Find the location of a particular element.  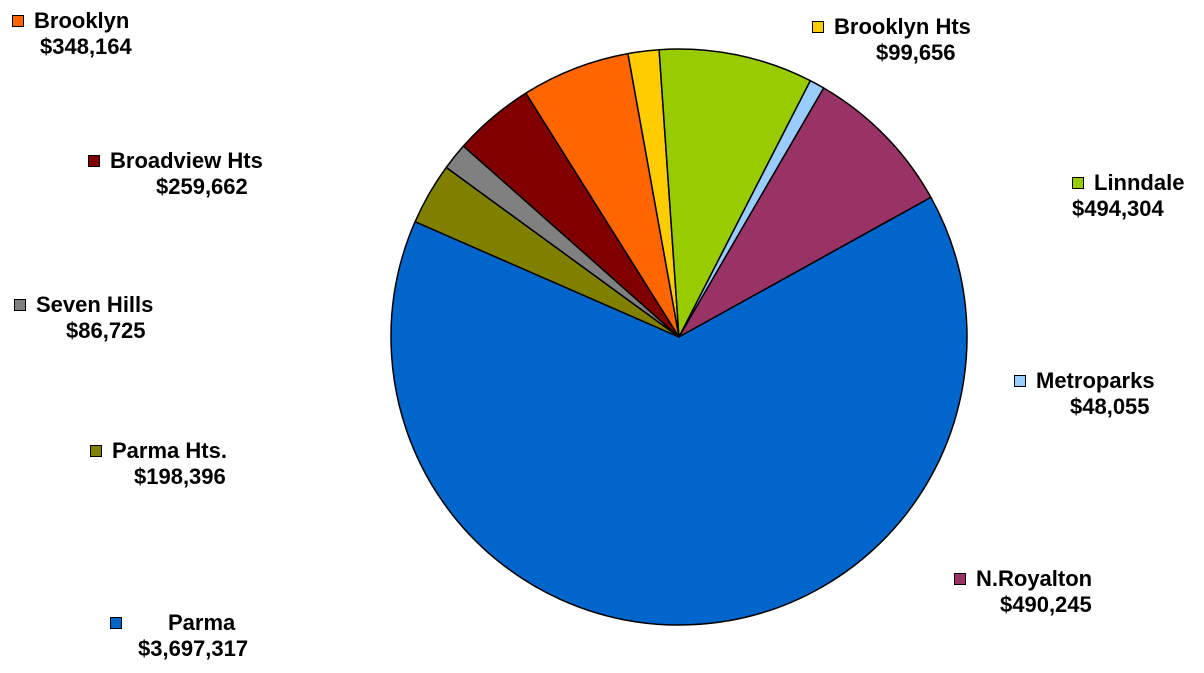

label-name-metroparks: Metroparks is located at coordinates (1095, 380).